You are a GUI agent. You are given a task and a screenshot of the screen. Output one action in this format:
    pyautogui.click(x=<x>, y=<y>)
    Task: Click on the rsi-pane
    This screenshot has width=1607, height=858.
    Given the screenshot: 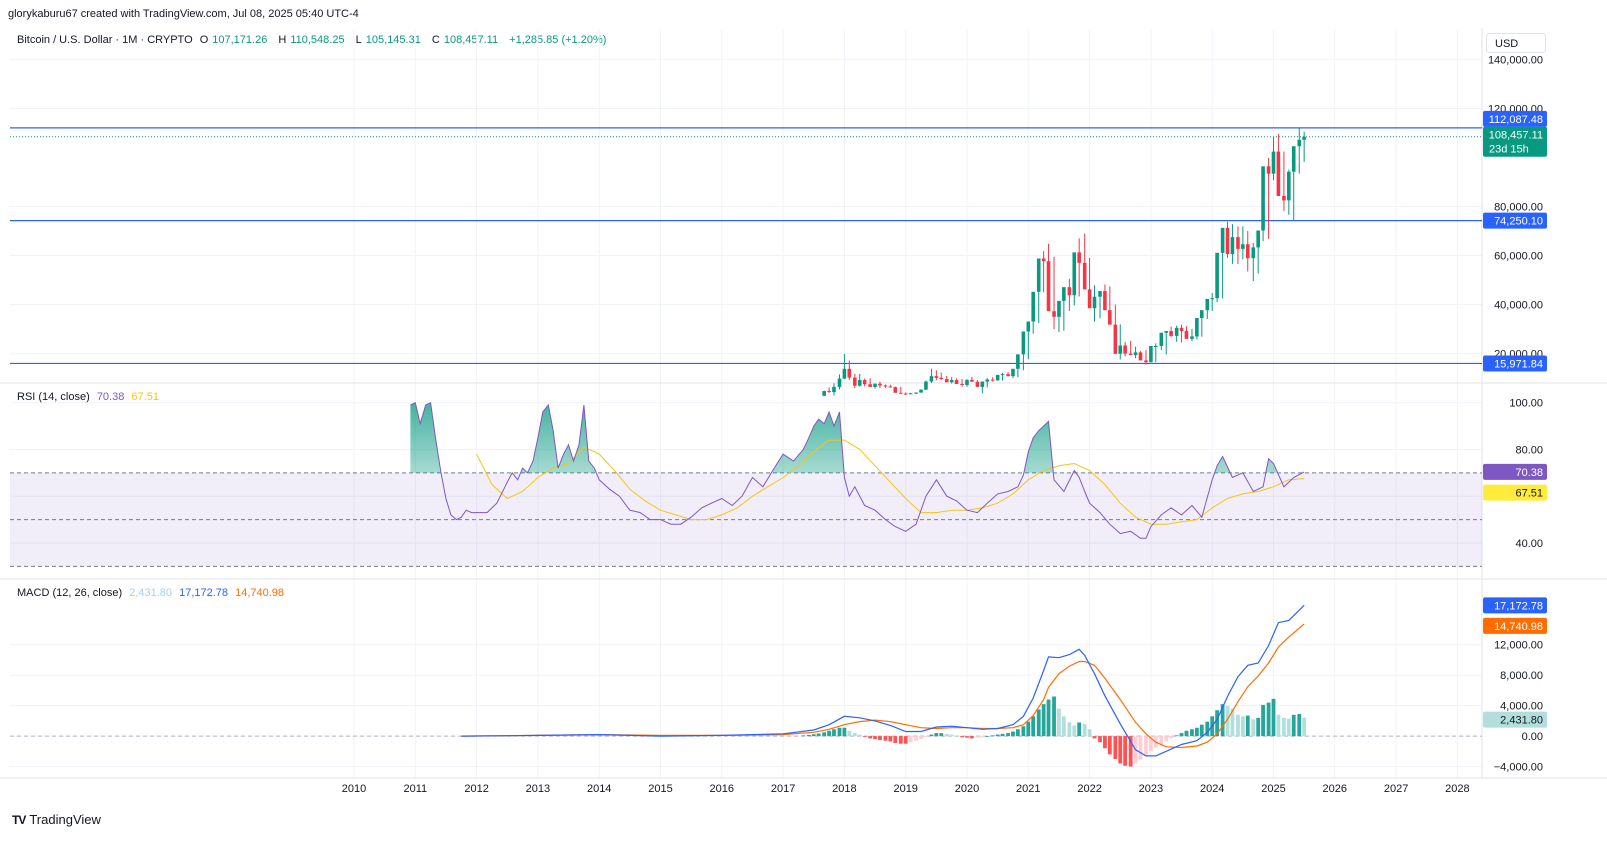 What is the action you would take?
    pyautogui.click(x=857, y=470)
    